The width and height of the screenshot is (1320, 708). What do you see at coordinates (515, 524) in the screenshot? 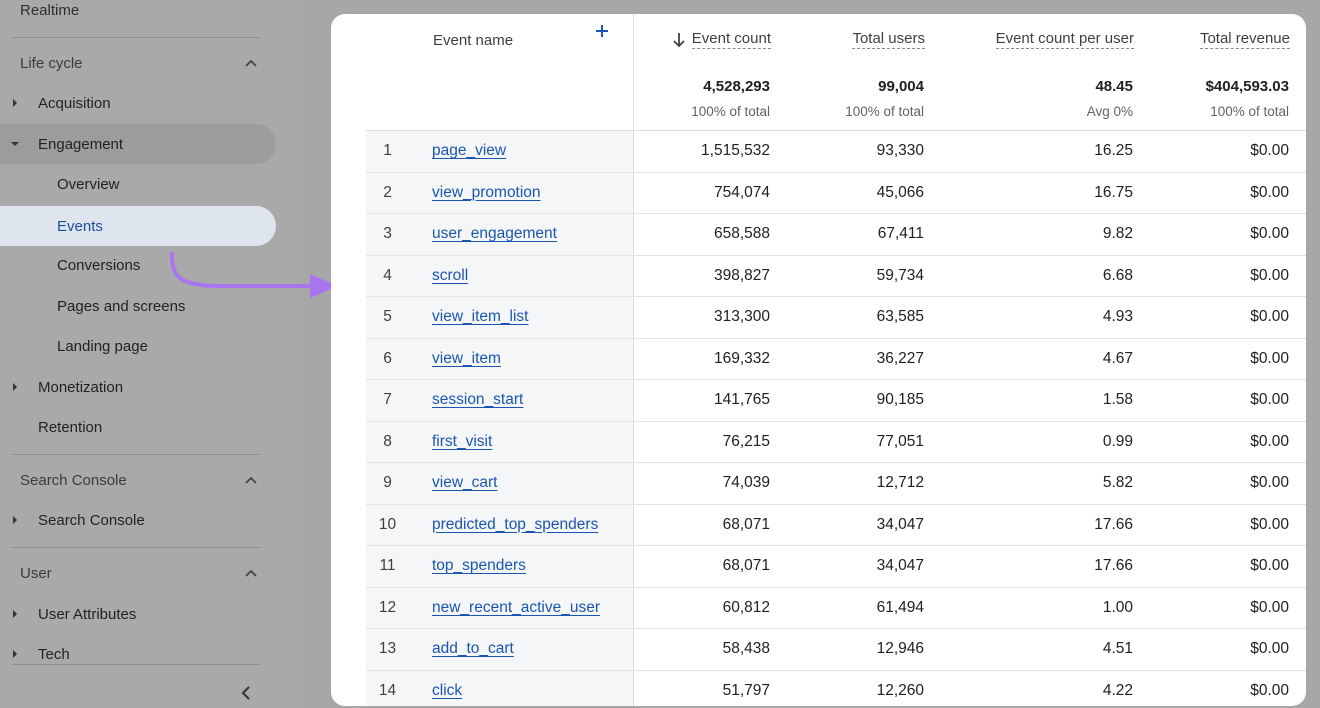
I see `event-name-link: predicted_top_spenders` at bounding box center [515, 524].